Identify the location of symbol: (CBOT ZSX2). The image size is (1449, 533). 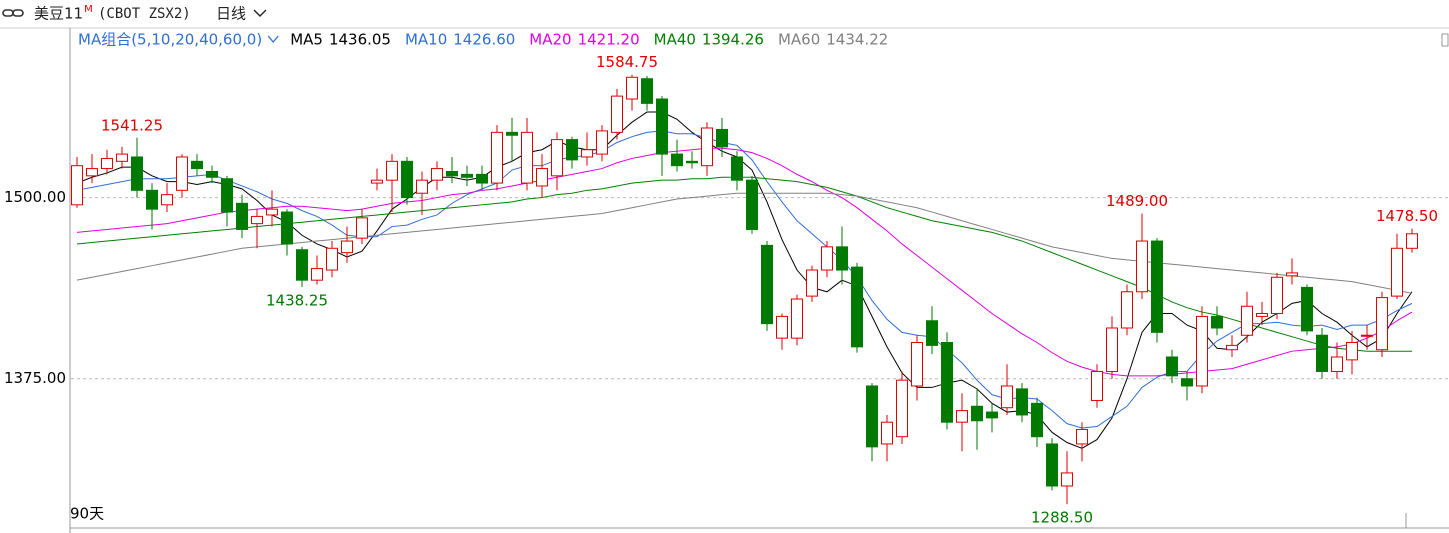
(144, 14).